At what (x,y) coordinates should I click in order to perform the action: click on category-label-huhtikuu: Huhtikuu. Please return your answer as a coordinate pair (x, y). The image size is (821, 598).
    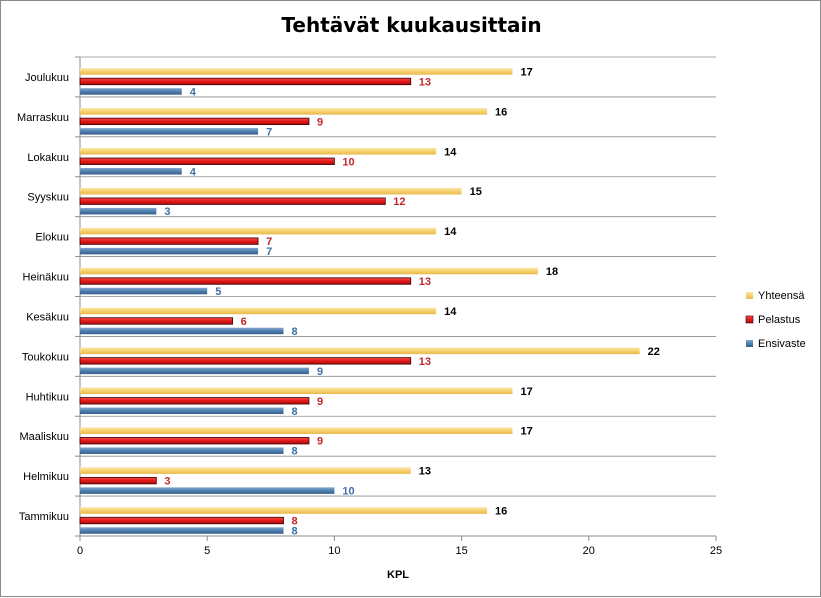
    Looking at the image, I should click on (47, 397).